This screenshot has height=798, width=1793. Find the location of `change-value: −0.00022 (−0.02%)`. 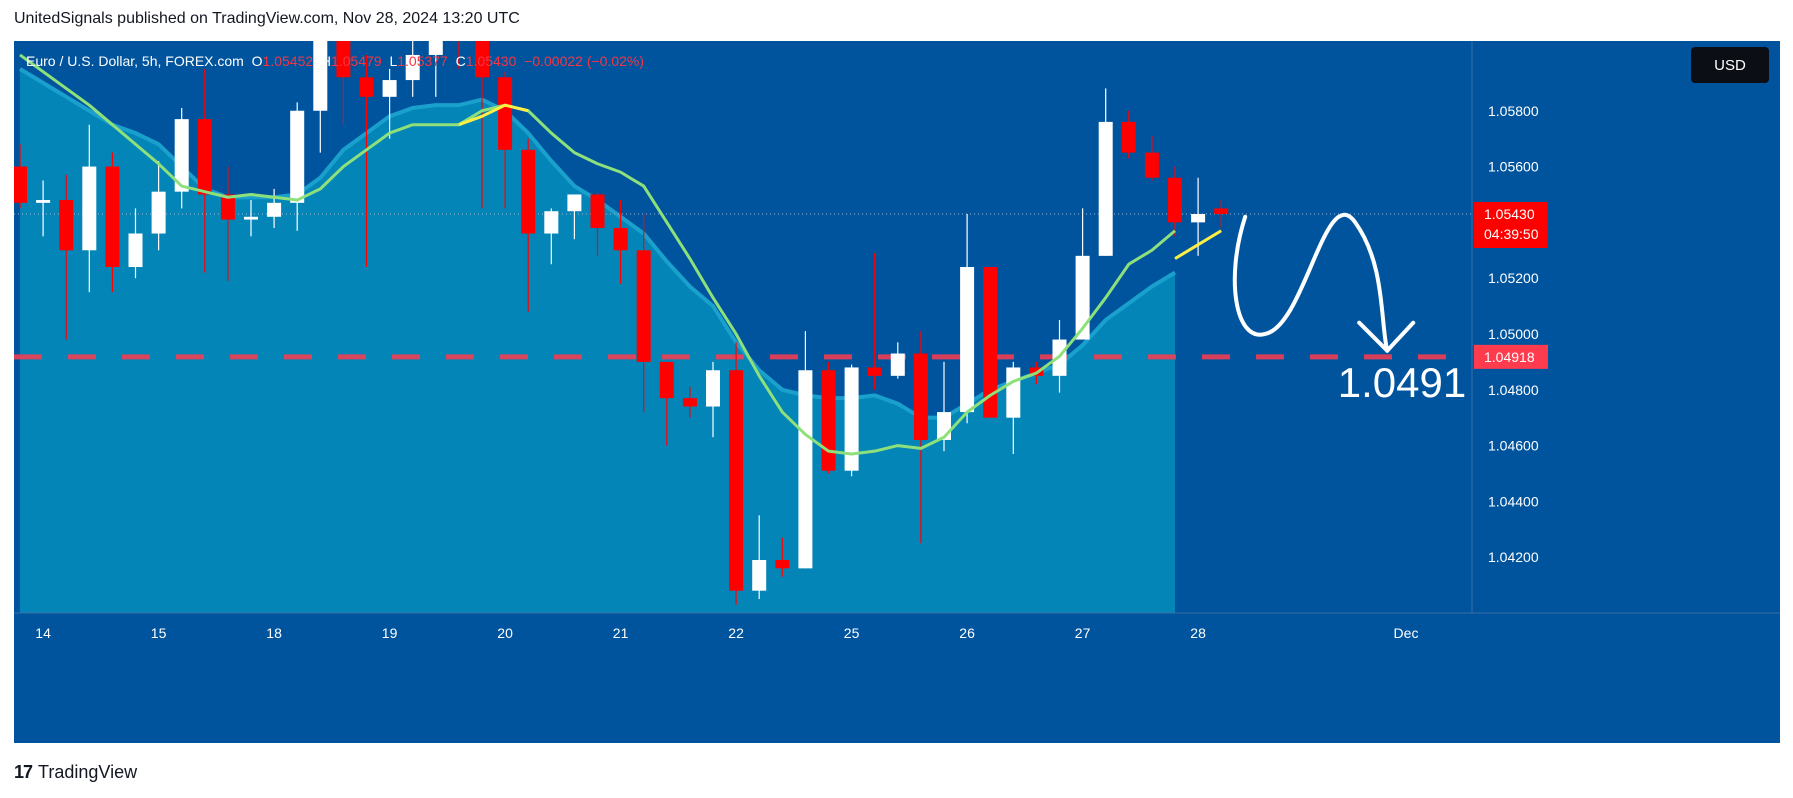

change-value: −0.00022 (−0.02%) is located at coordinates (584, 61).